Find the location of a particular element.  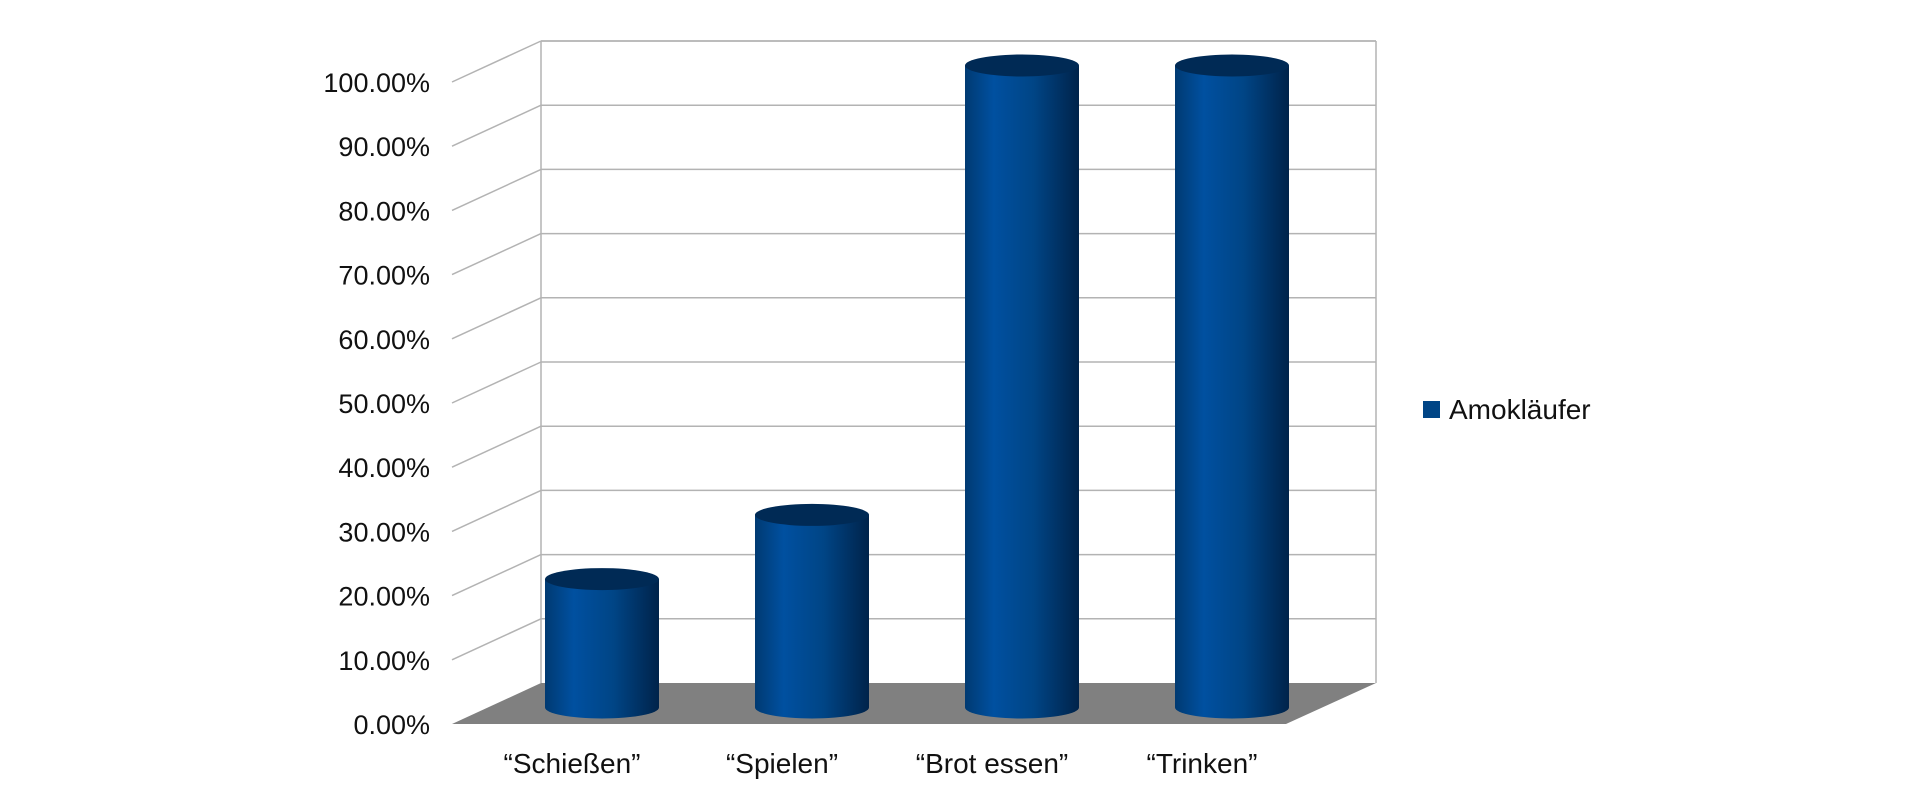

legend: Amokläufer is located at coordinates (1507, 409).